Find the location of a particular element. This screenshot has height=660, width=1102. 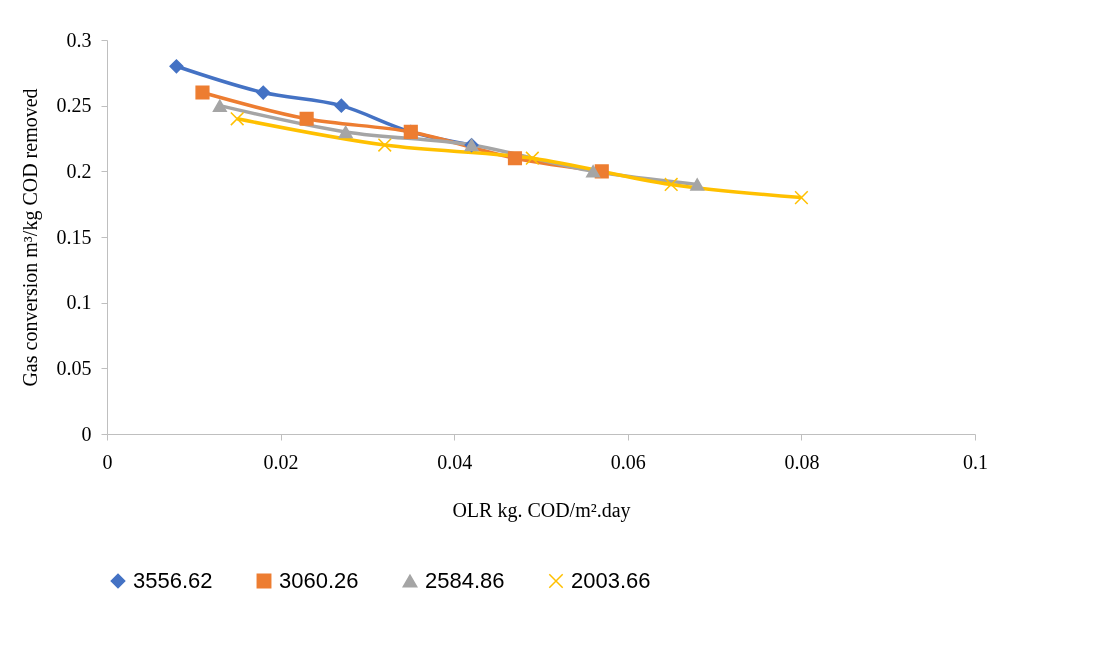

legend-label: 2584.86 is located at coordinates (465, 580).